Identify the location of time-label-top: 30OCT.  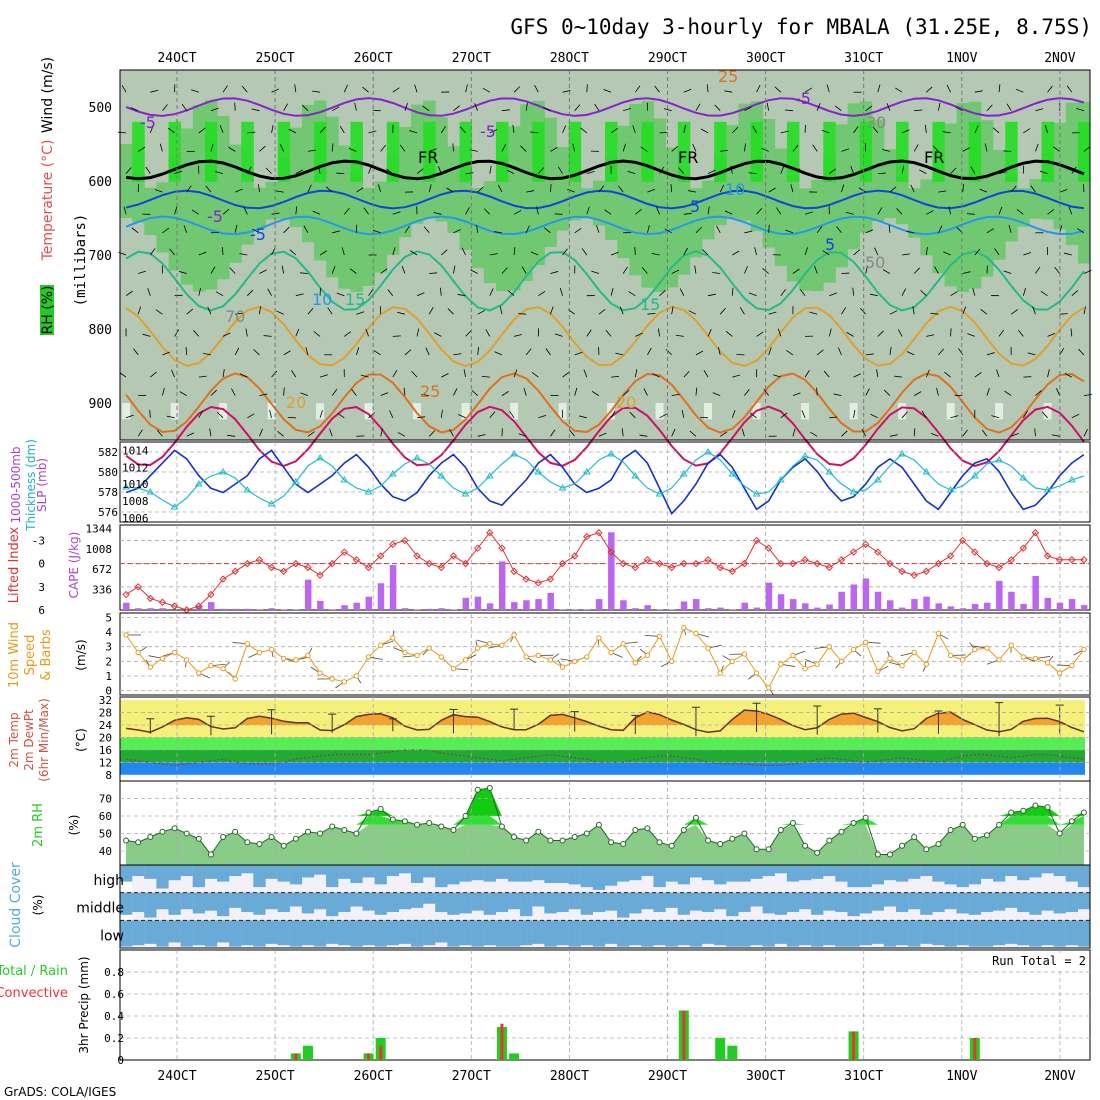
(765, 58).